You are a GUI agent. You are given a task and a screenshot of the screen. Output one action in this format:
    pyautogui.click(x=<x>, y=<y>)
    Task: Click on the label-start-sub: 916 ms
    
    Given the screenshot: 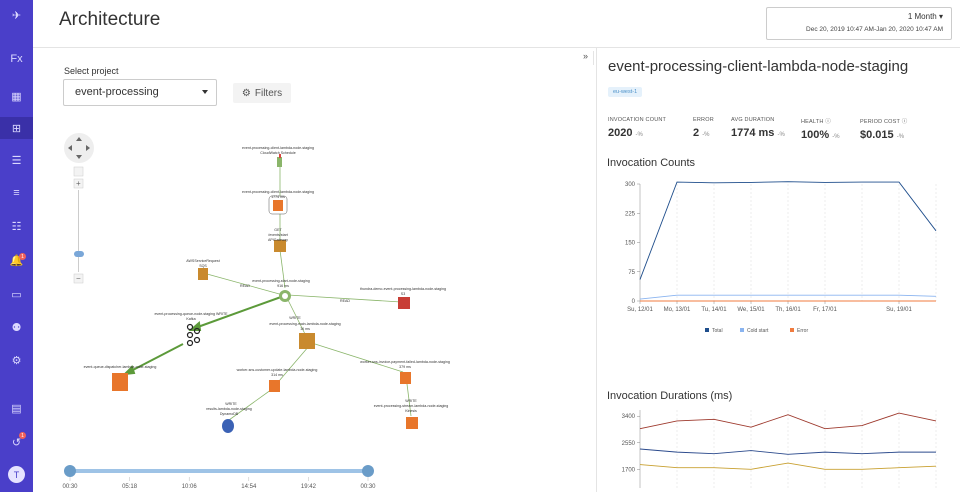 What is the action you would take?
    pyautogui.click(x=283, y=286)
    